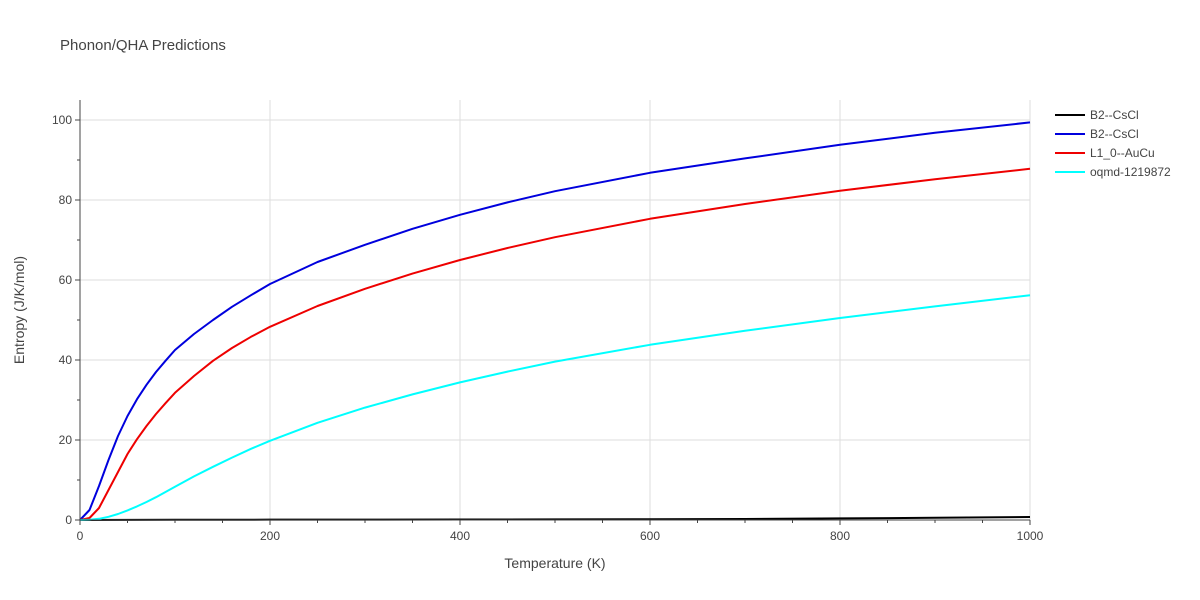  What do you see at coordinates (66, 280) in the screenshot?
I see `y-tick-label: 60` at bounding box center [66, 280].